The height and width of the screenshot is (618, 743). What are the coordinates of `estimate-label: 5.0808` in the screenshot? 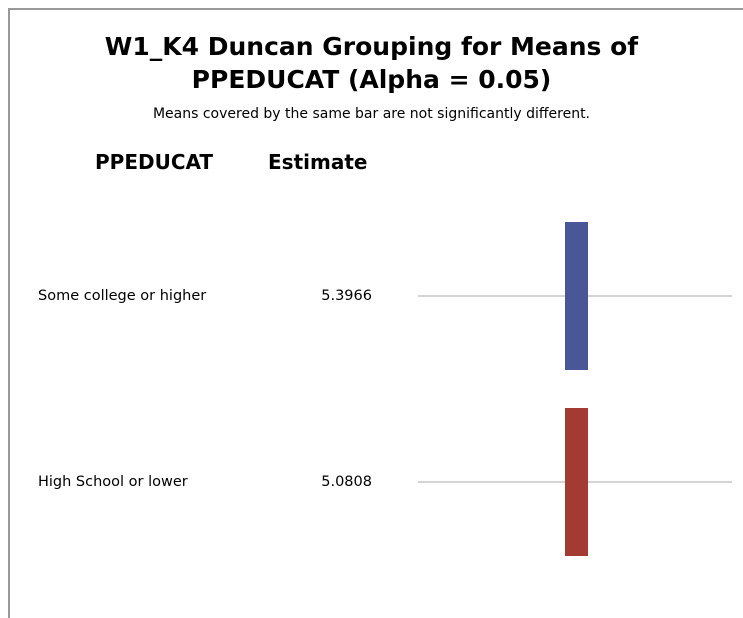 It's located at (346, 482).